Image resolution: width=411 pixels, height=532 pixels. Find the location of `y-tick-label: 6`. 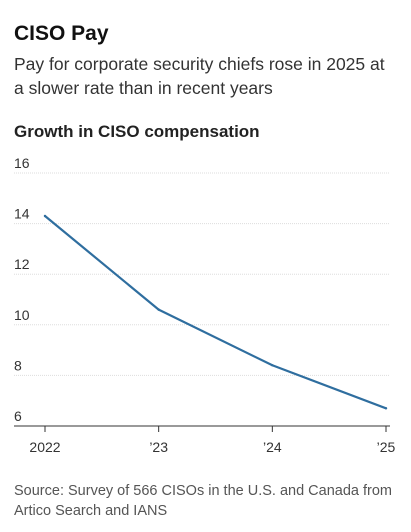

y-tick-label: 6 is located at coordinates (18, 416).